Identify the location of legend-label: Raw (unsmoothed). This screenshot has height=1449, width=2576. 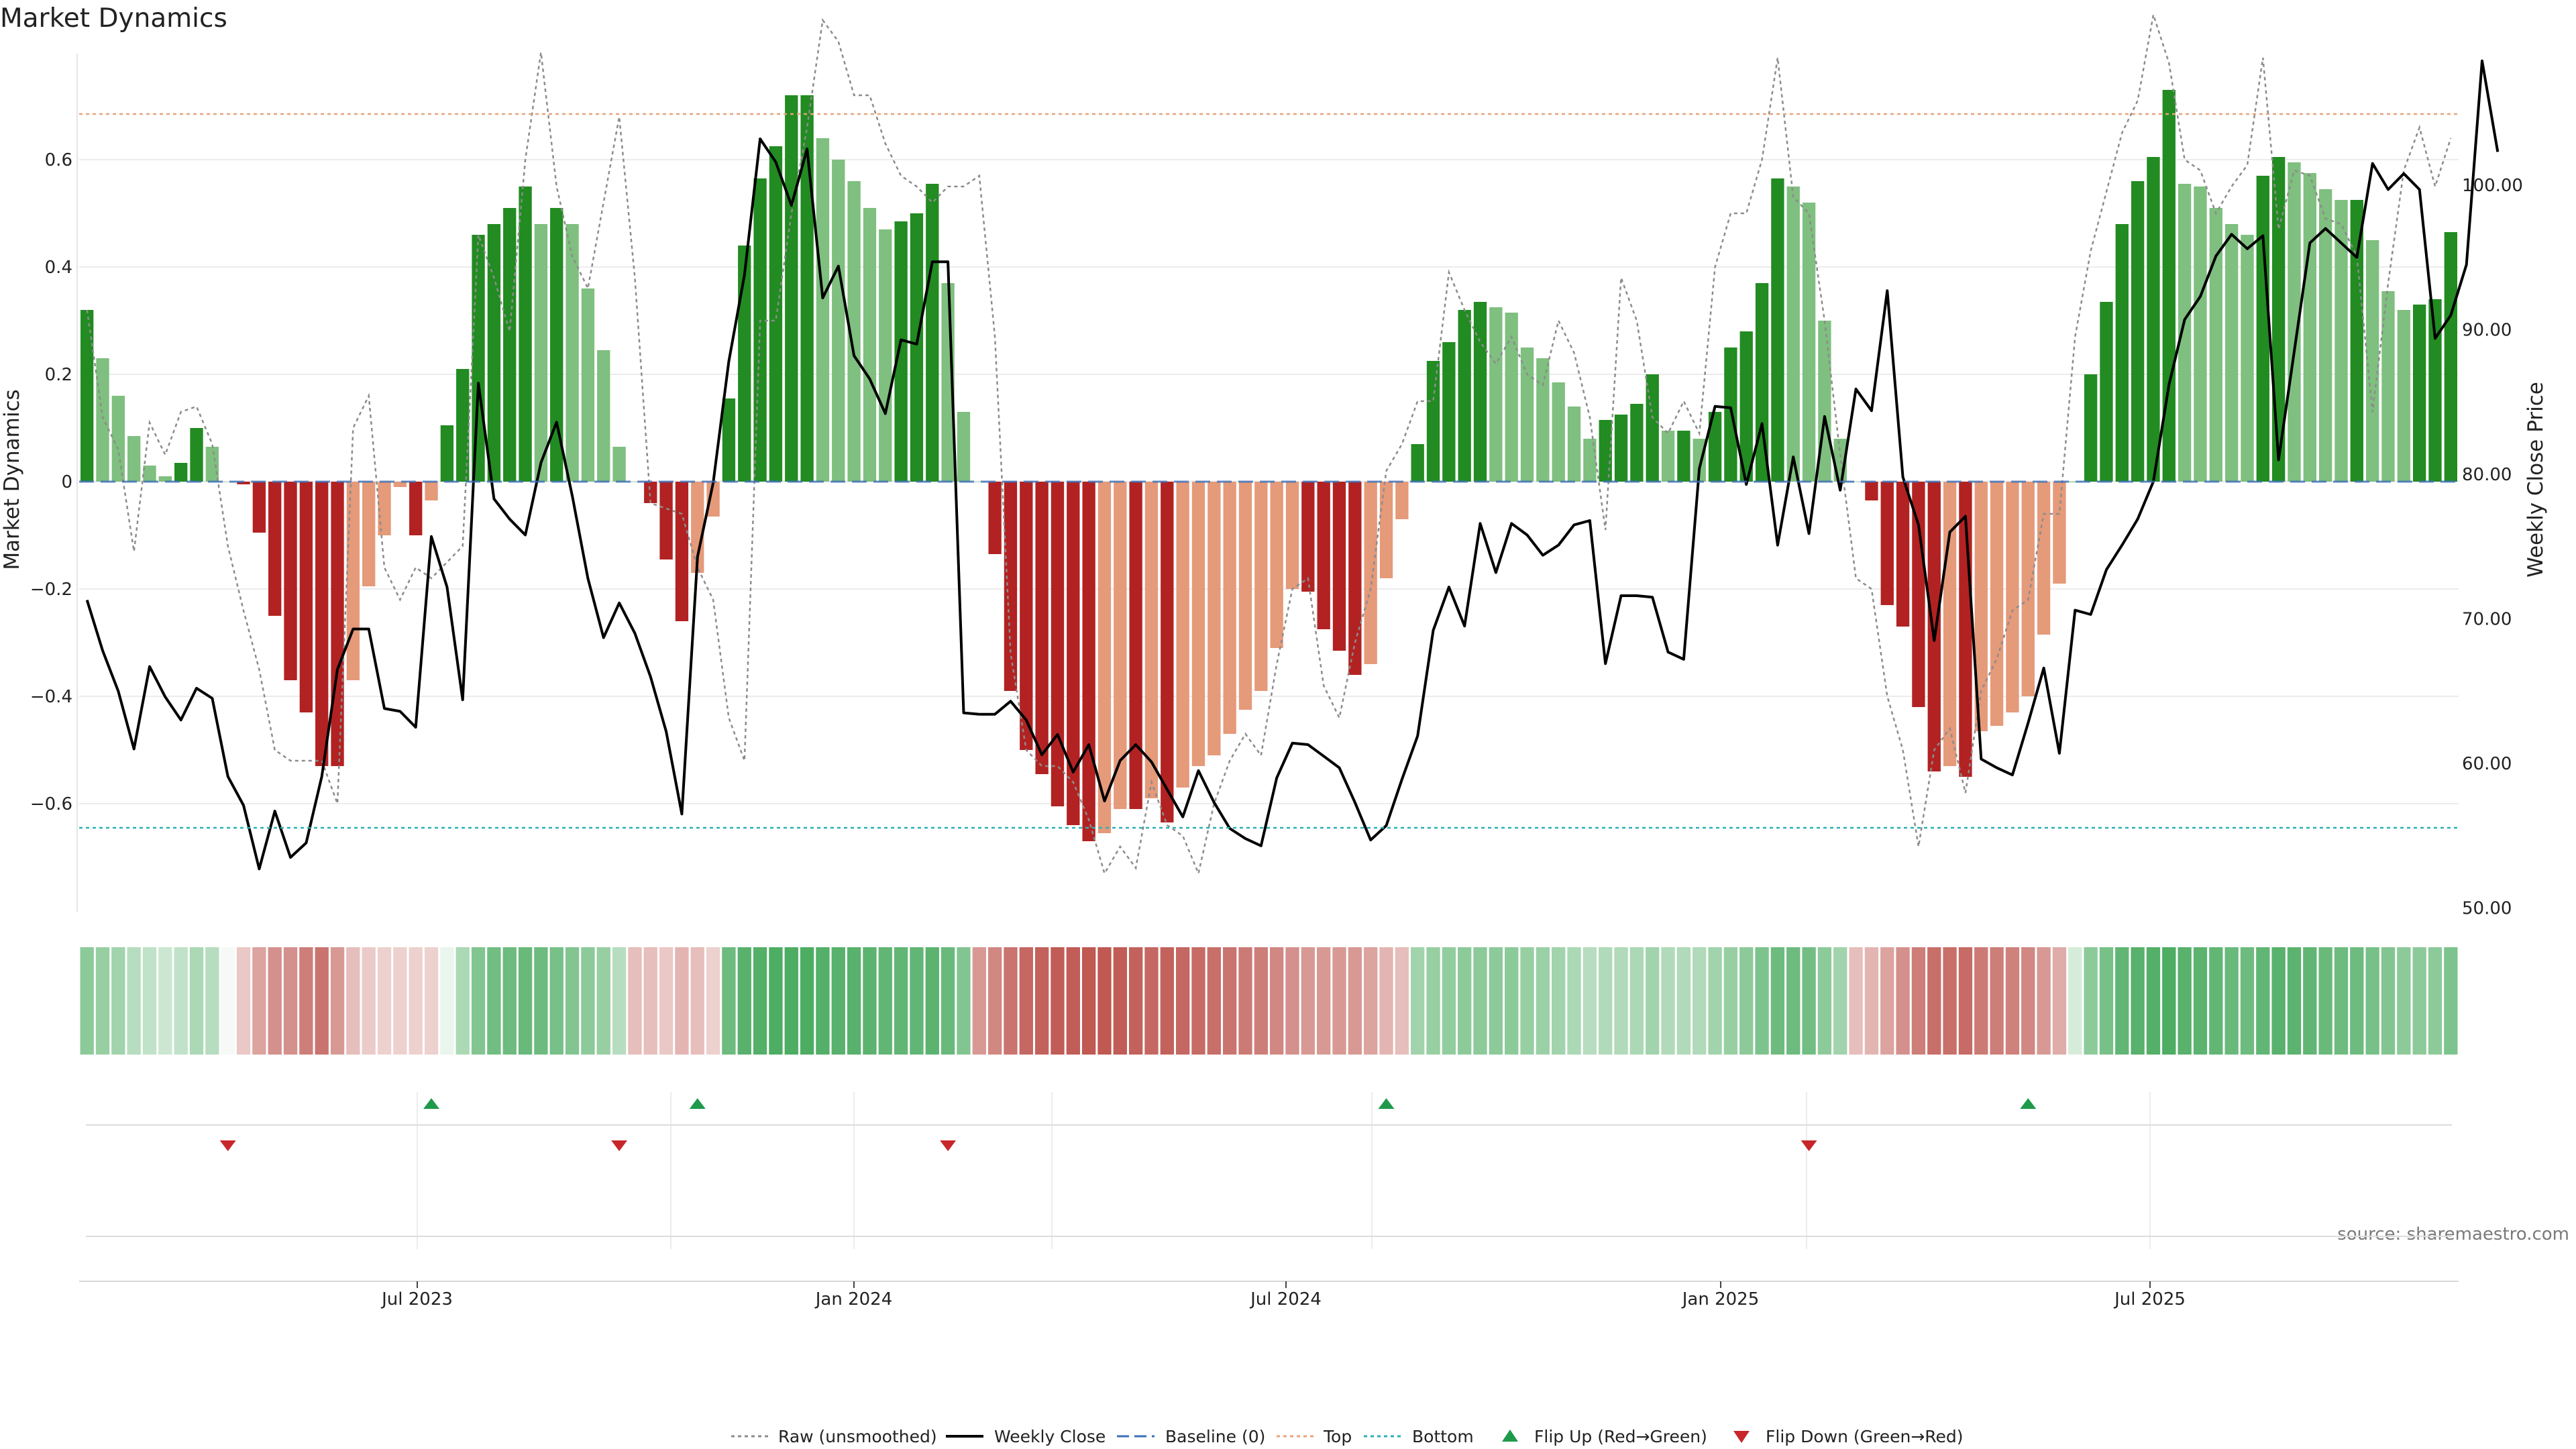
(857, 1436).